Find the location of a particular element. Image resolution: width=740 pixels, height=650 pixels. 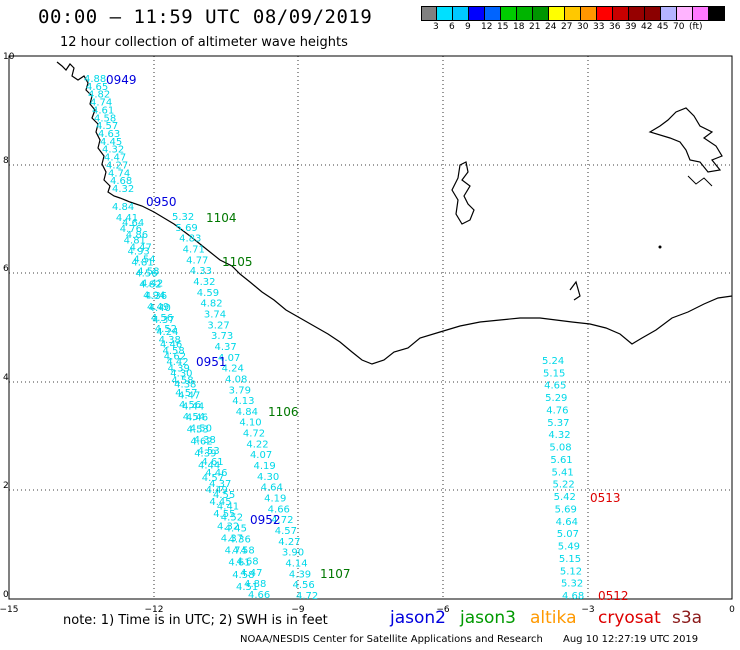

wave-height-west-b: 4.55 is located at coordinates (224, 514).